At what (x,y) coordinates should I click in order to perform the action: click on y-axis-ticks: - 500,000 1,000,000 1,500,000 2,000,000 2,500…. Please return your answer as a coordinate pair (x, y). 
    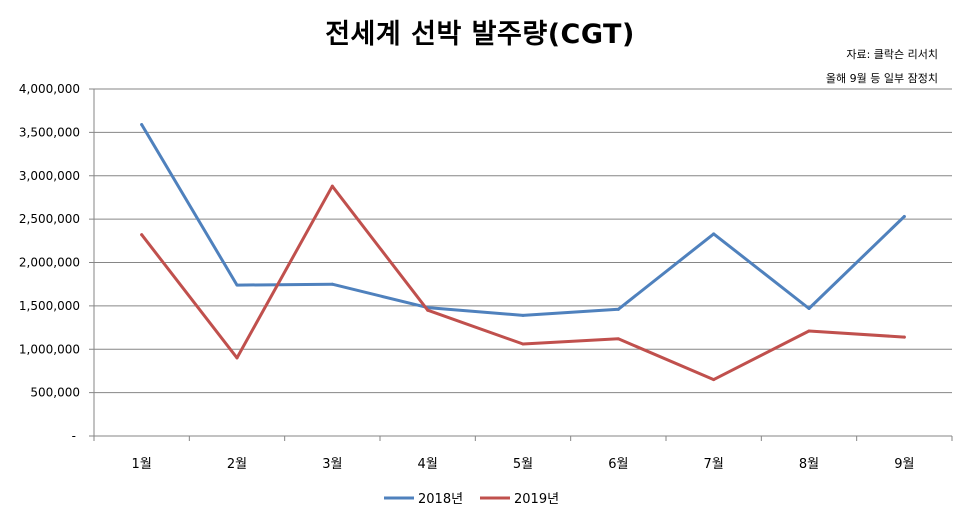
    Looking at the image, I should click on (49, 262).